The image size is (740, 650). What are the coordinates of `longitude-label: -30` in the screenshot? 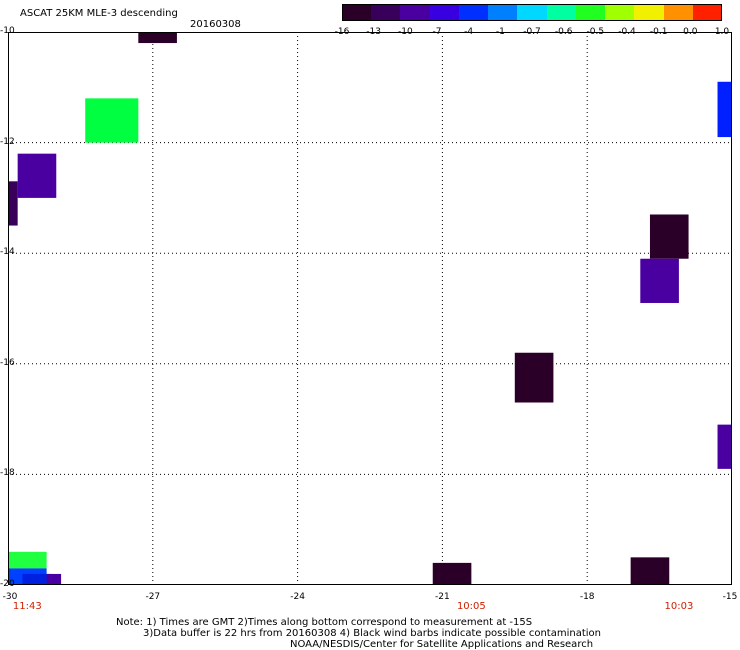 It's located at (10, 597).